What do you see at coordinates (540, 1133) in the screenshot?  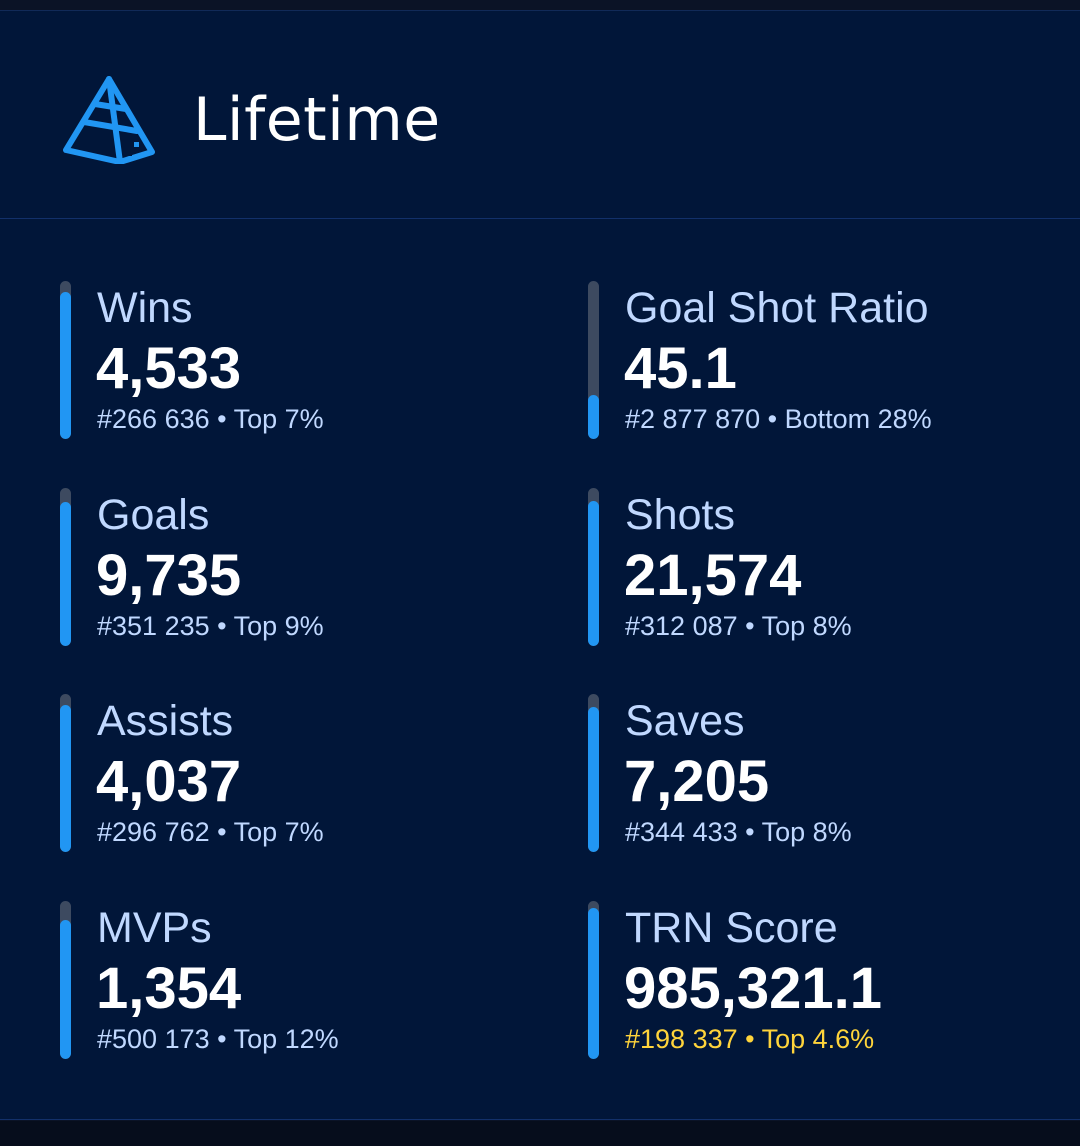 I see `bottom-edge` at bounding box center [540, 1133].